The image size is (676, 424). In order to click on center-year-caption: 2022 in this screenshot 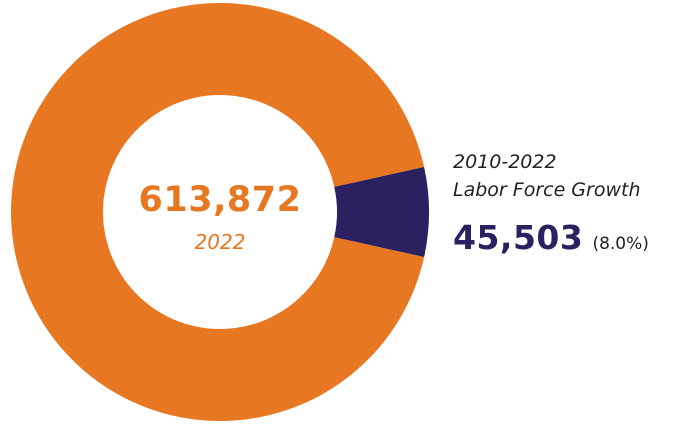, I will do `click(220, 242)`.